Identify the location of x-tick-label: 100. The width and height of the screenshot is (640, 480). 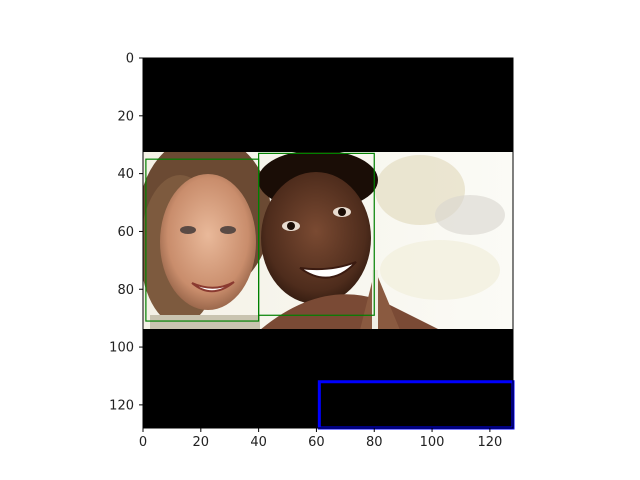
(432, 442).